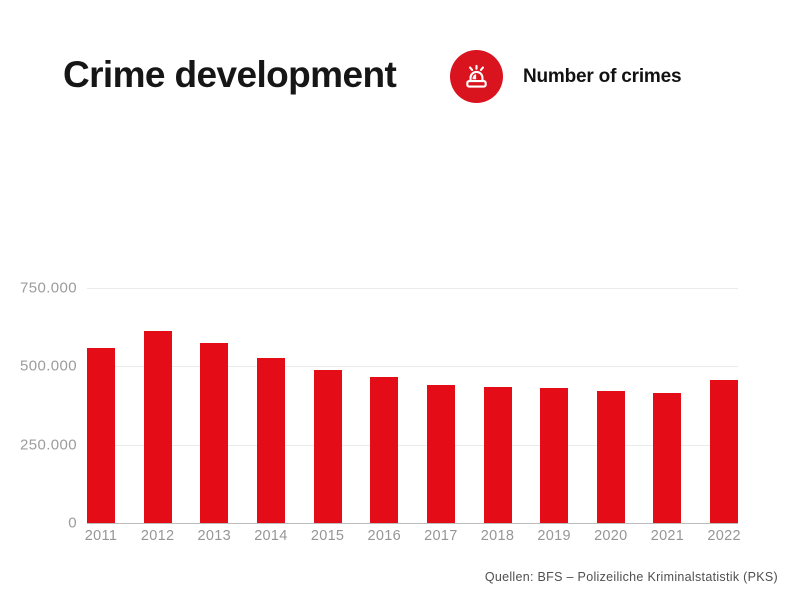 The height and width of the screenshot is (600, 800). I want to click on legend: Number of crimes, so click(566, 76).